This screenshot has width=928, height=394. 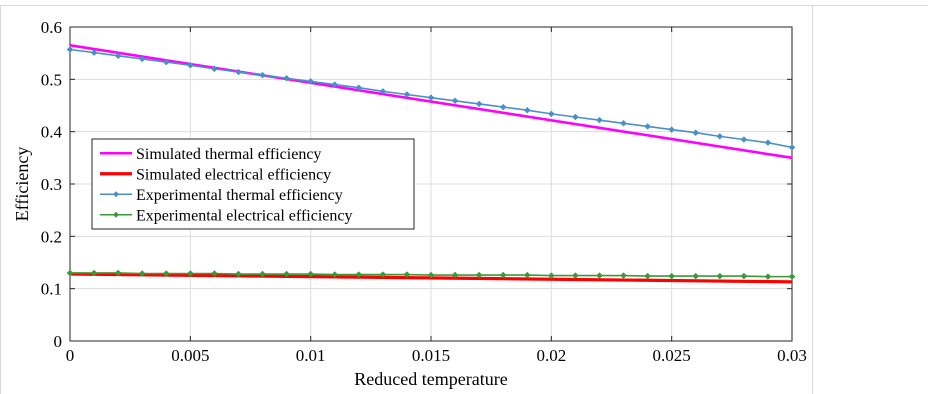 I want to click on legend-label: Simulated thermal efficiency, so click(x=228, y=154).